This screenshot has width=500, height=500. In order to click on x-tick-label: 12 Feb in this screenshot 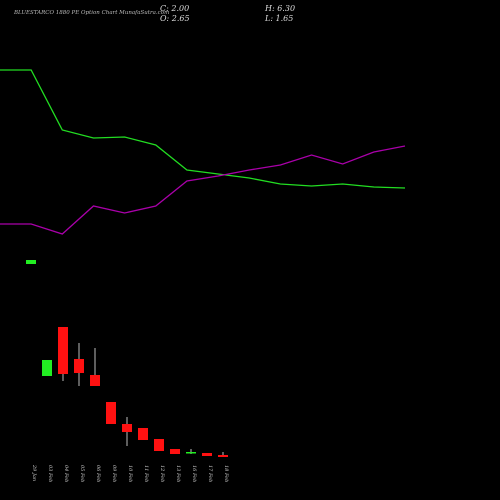, I will do `click(162, 473)`.